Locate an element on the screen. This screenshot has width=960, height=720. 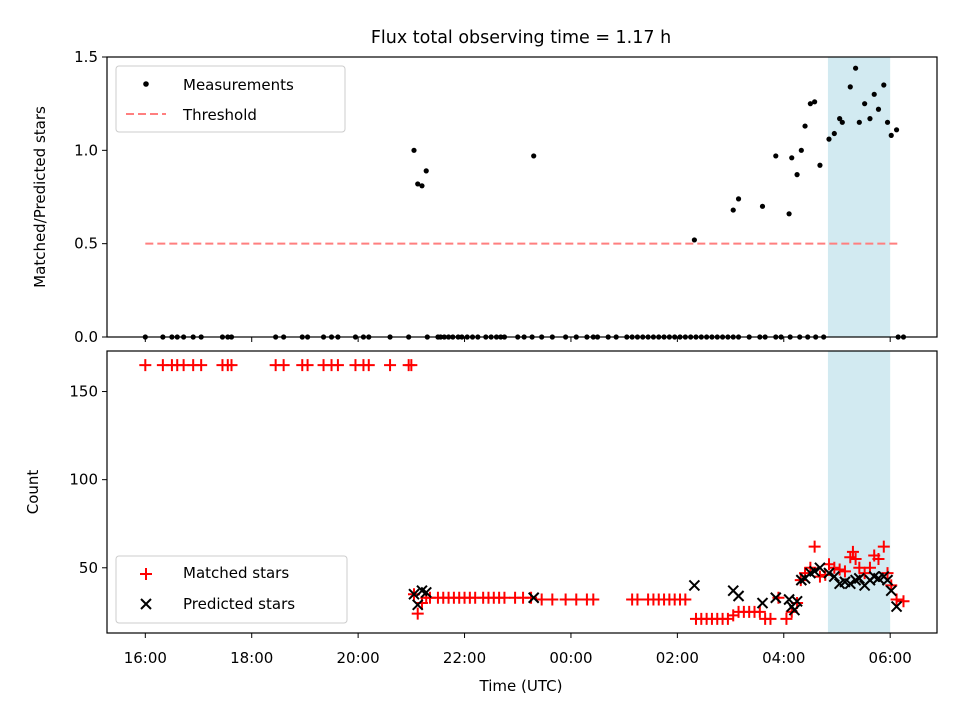
chart-title: Flux total observing time = 1.17 h is located at coordinates (521, 38).